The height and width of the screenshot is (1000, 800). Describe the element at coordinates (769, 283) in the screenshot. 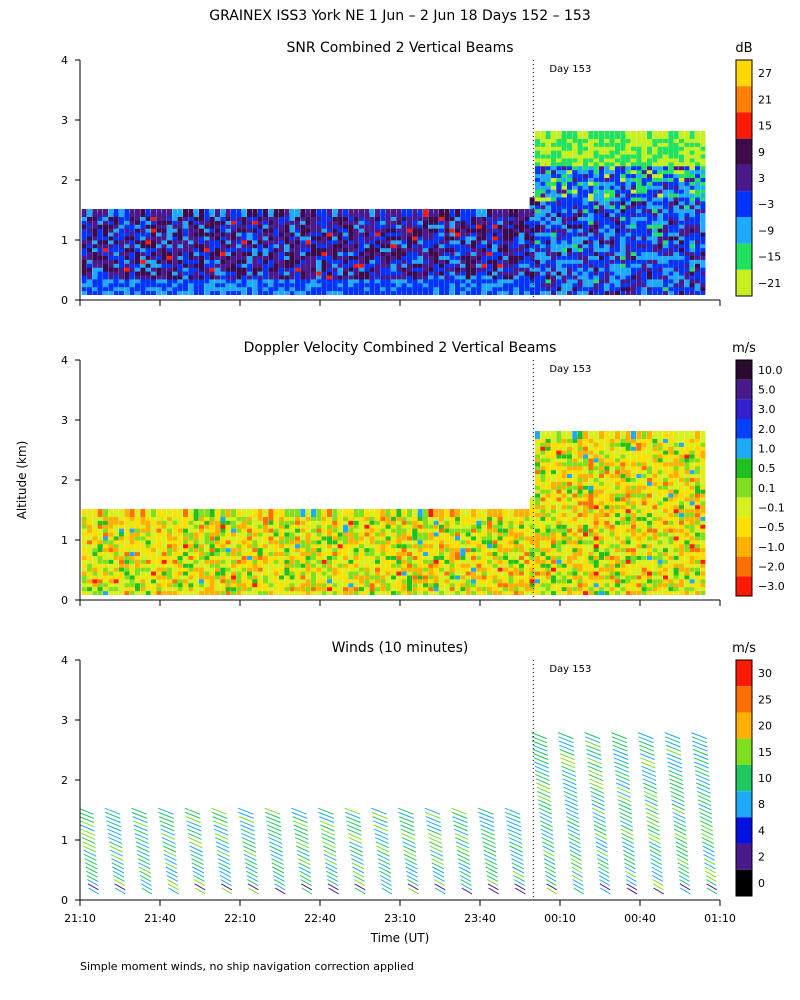

I see `colorbar-tick-label: −21` at that location.